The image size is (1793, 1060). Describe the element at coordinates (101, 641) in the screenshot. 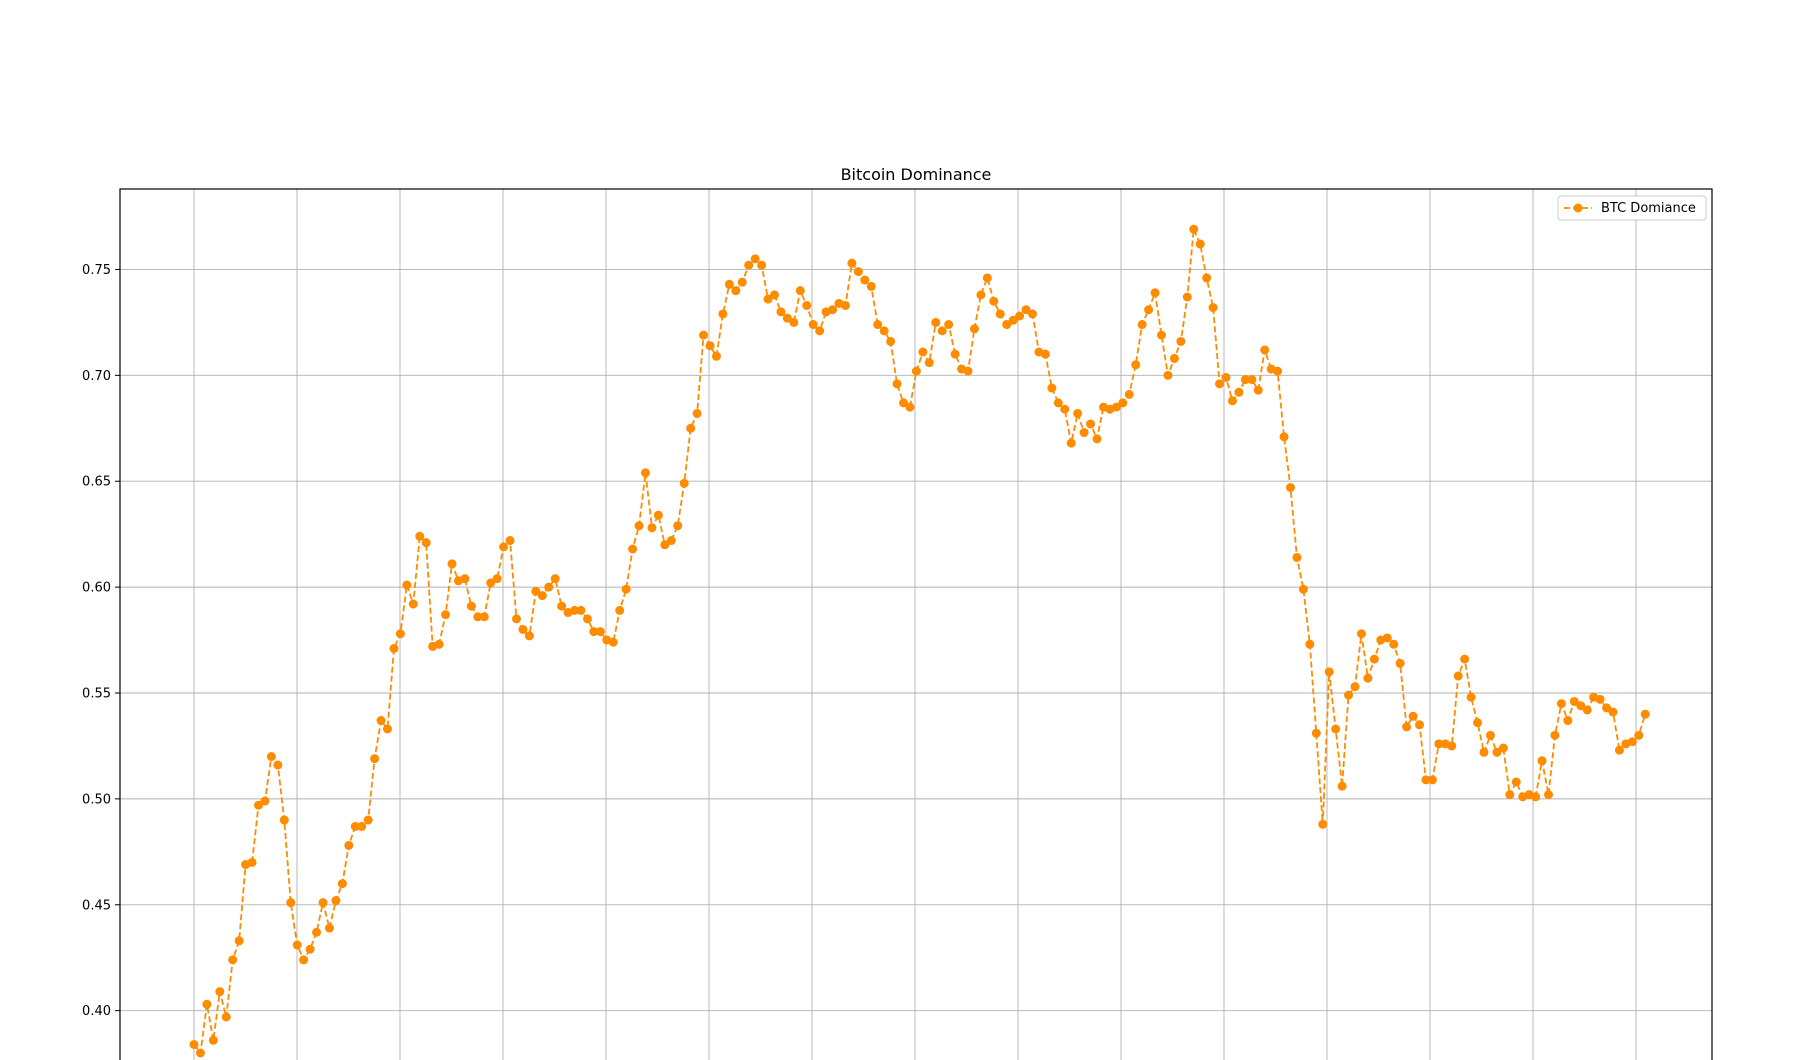

I see `y-axis-ticks: 0.40 0.45 0.50 0.55 0.60 0.65 0.70 0.75` at that location.